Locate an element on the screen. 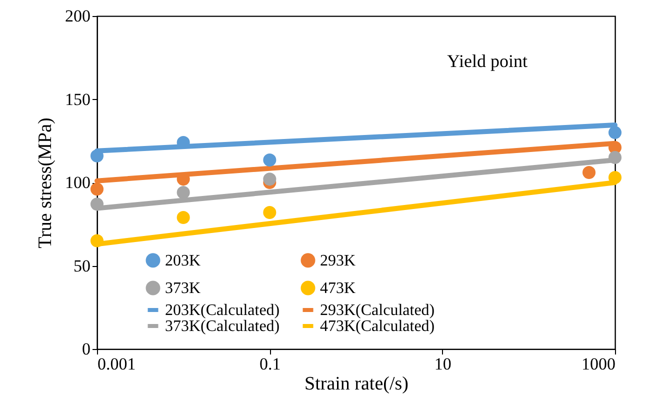 The width and height of the screenshot is (654, 414). legend-label: 473K(Calculated) is located at coordinates (377, 326).